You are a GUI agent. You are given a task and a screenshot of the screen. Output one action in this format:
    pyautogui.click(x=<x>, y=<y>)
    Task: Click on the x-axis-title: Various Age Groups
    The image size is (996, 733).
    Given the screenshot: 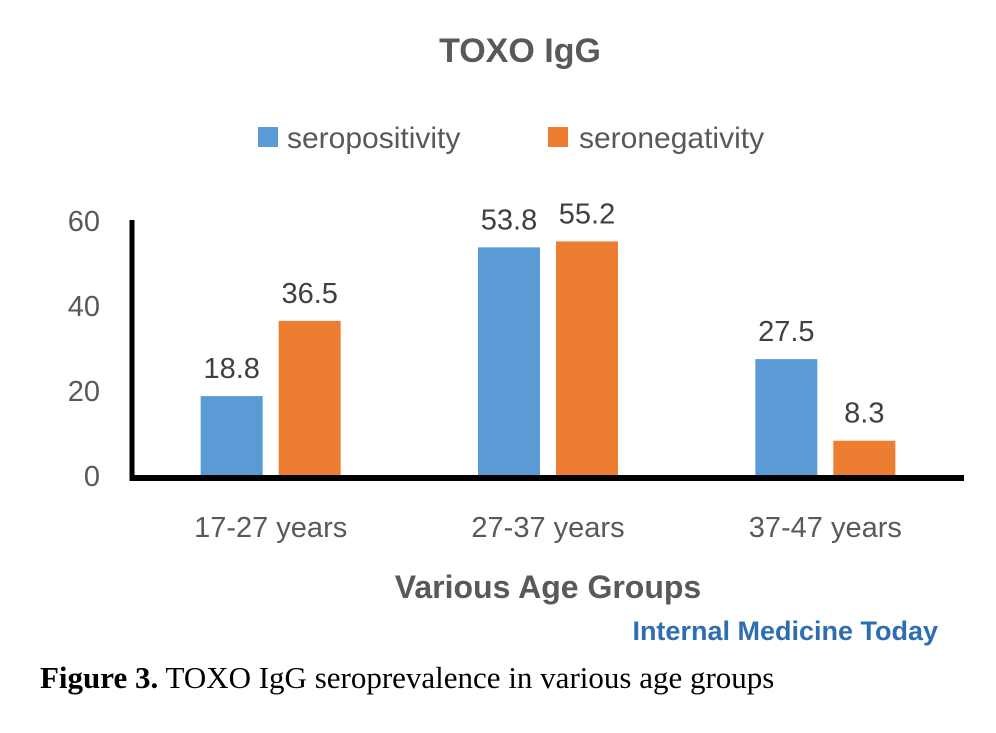 What is the action you would take?
    pyautogui.click(x=548, y=587)
    